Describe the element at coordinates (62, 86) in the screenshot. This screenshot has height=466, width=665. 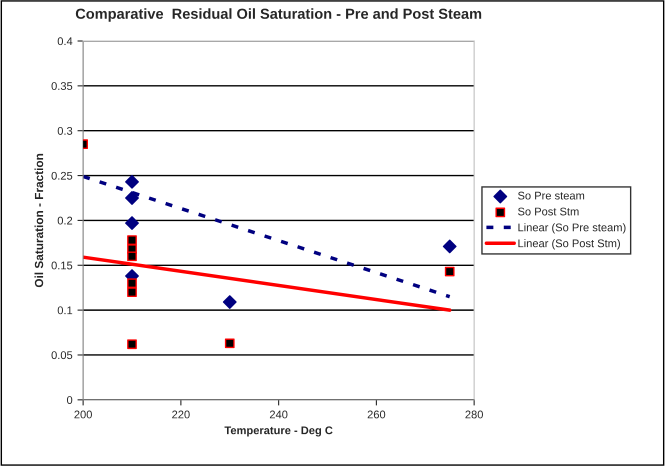
I see `y-tick-label: 0.35` at that location.